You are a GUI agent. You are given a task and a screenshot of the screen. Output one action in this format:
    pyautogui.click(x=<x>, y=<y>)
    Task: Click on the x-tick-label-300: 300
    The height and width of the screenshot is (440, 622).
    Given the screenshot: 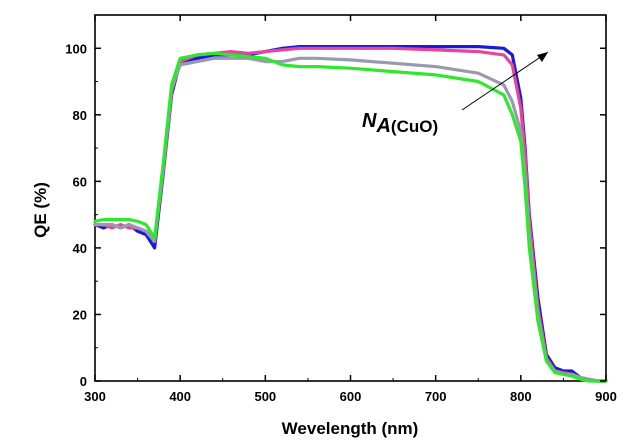 What is the action you would take?
    pyautogui.click(x=95, y=396)
    